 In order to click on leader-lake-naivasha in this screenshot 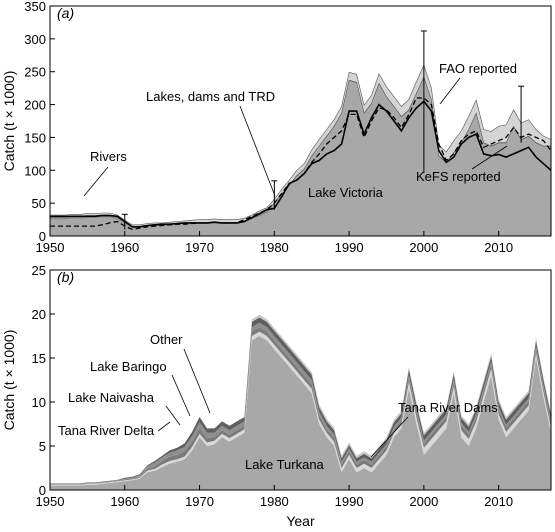, I will do `click(173, 415)`.